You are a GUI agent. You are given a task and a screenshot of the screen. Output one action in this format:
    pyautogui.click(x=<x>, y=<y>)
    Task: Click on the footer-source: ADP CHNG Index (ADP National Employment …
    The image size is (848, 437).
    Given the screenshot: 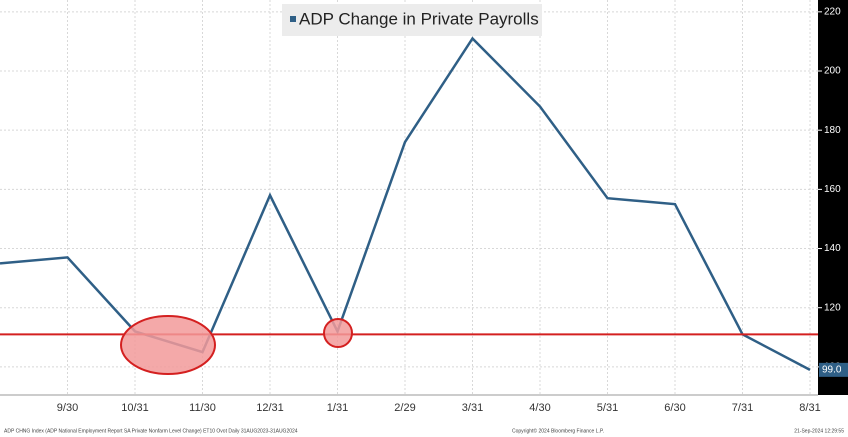 What is the action you would take?
    pyautogui.click(x=151, y=431)
    